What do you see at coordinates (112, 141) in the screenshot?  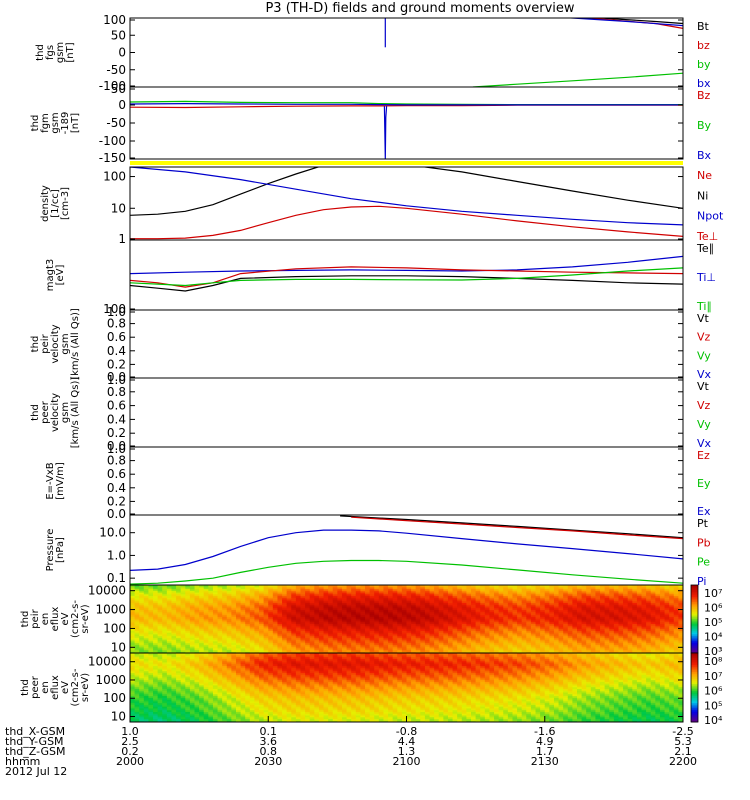 I see `y-tick-label: -100` at bounding box center [112, 141].